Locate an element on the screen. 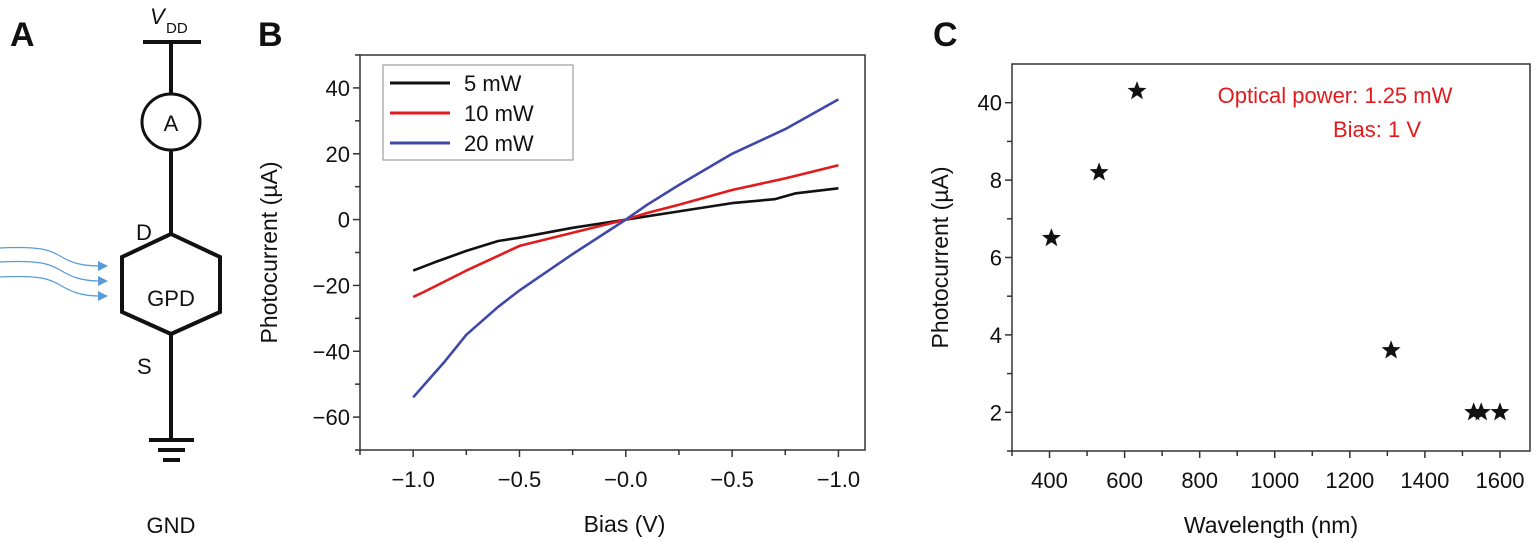 This screenshot has height=543, width=1536. x-tick-label: 800 is located at coordinates (1199, 480).